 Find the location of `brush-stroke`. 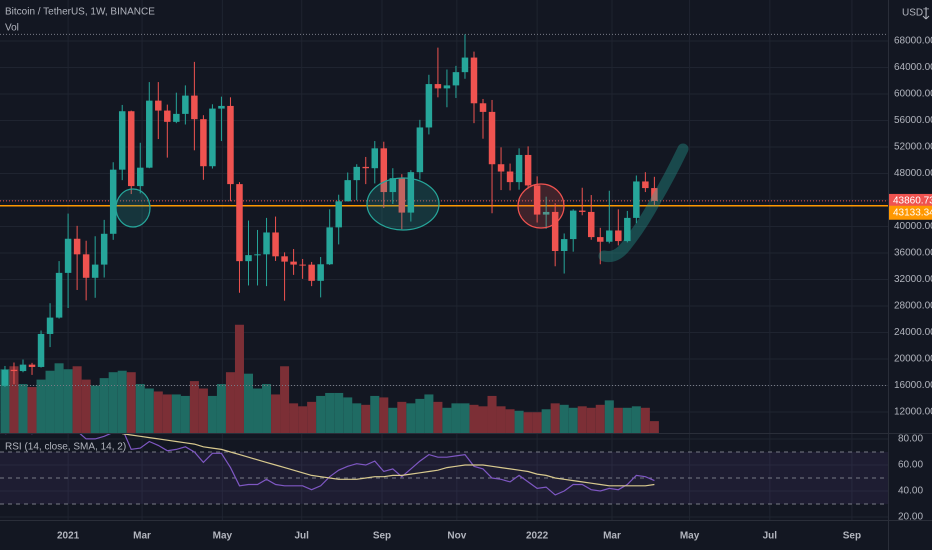

brush-stroke is located at coordinates (643, 202).